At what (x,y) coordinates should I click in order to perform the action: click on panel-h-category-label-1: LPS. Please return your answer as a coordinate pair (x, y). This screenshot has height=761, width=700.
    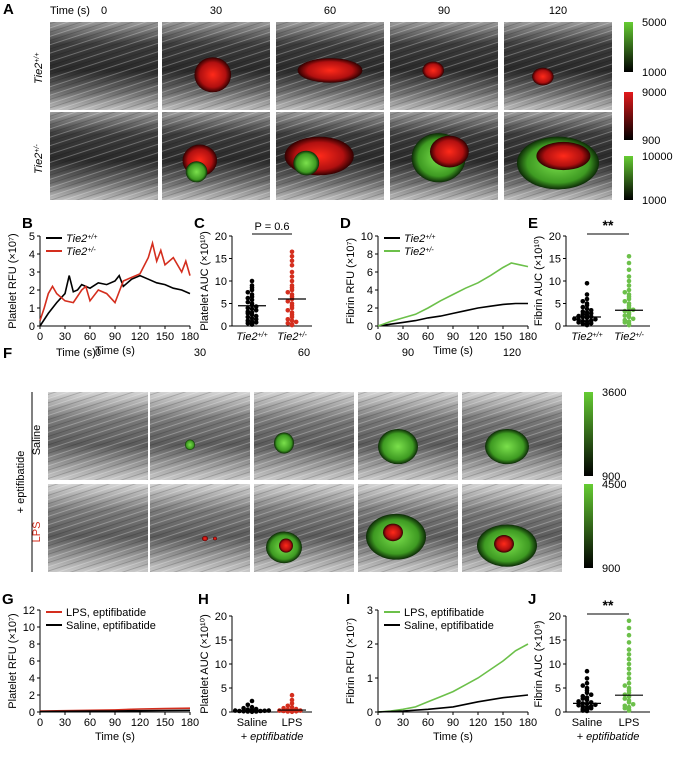
    Looking at the image, I should click on (292, 723).